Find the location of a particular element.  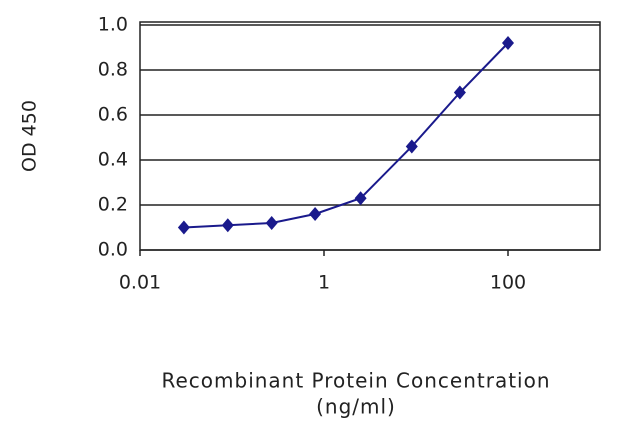

x-tick-label: 1 is located at coordinates (324, 283).